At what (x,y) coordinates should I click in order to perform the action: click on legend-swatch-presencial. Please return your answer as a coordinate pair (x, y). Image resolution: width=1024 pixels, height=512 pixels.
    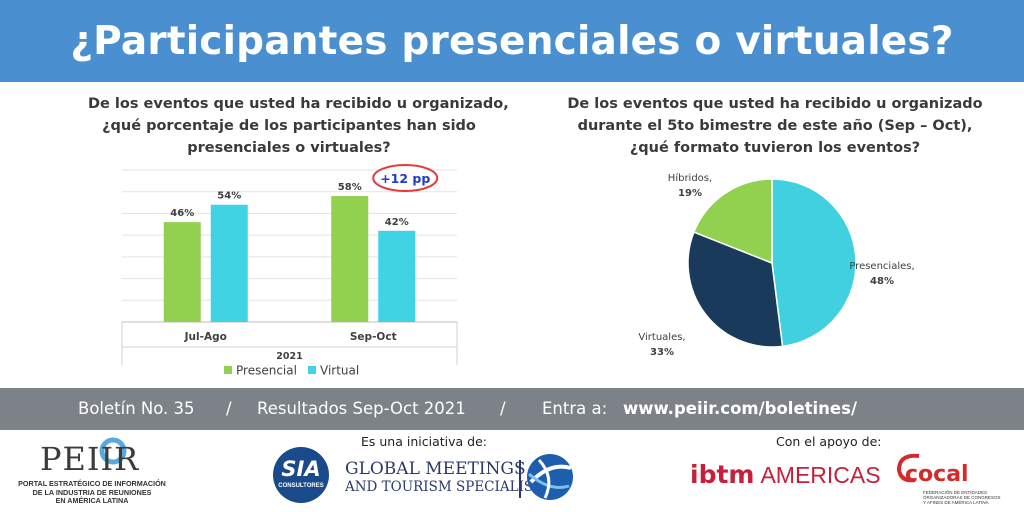
    Looking at the image, I should click on (228, 370).